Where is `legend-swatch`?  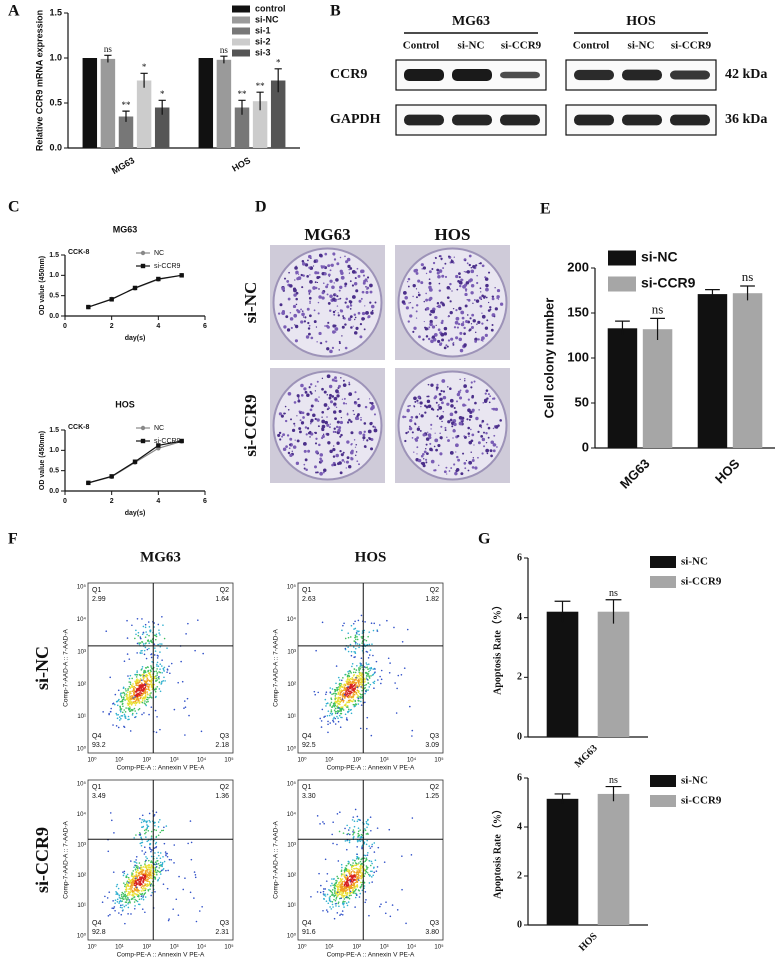 legend-swatch is located at coordinates (241, 53).